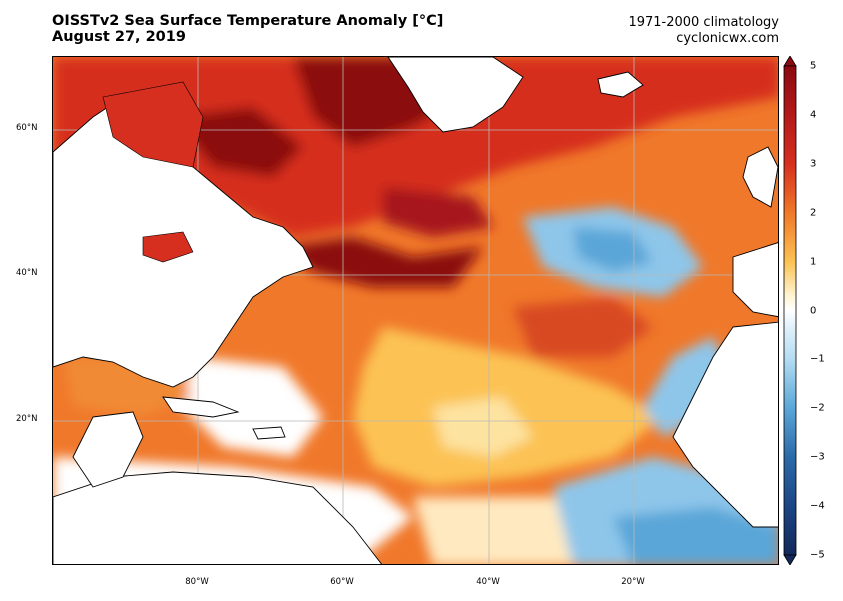  What do you see at coordinates (269, 433) in the screenshot?
I see `hispaniola-land` at bounding box center [269, 433].